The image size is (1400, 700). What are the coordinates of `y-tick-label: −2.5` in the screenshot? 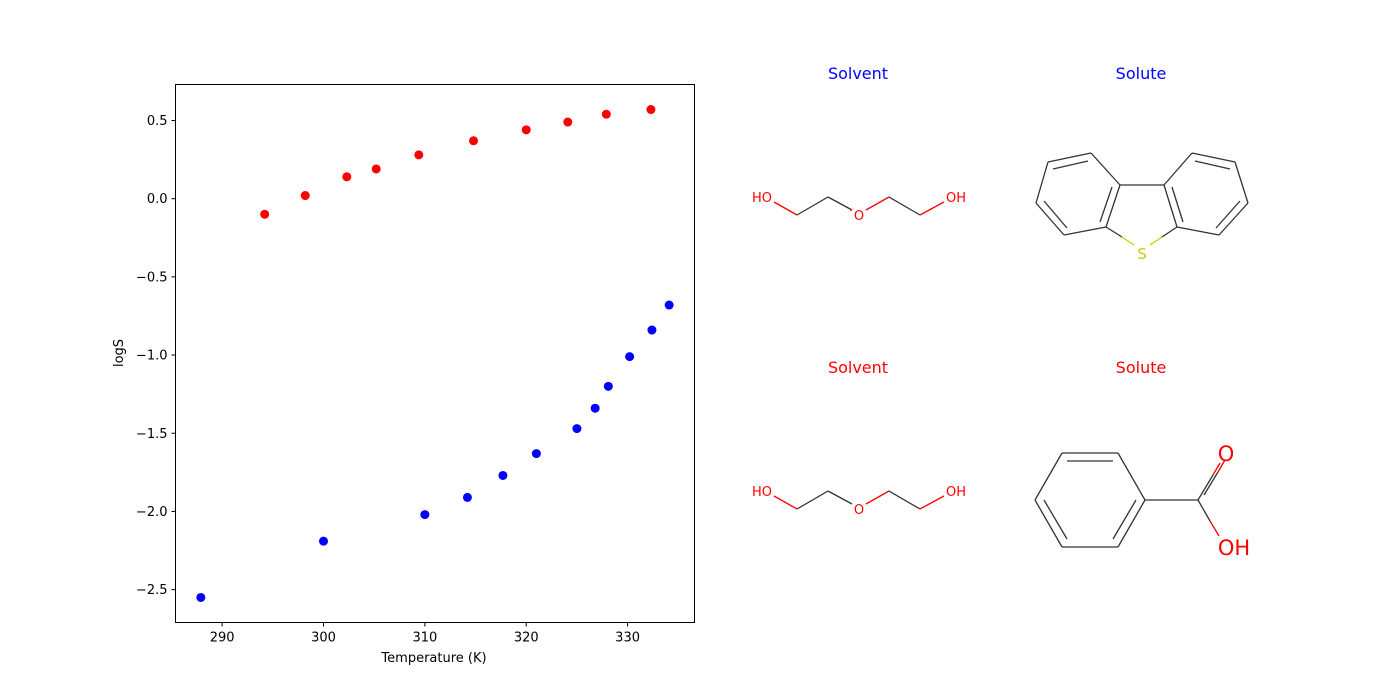 It's located at (152, 590).